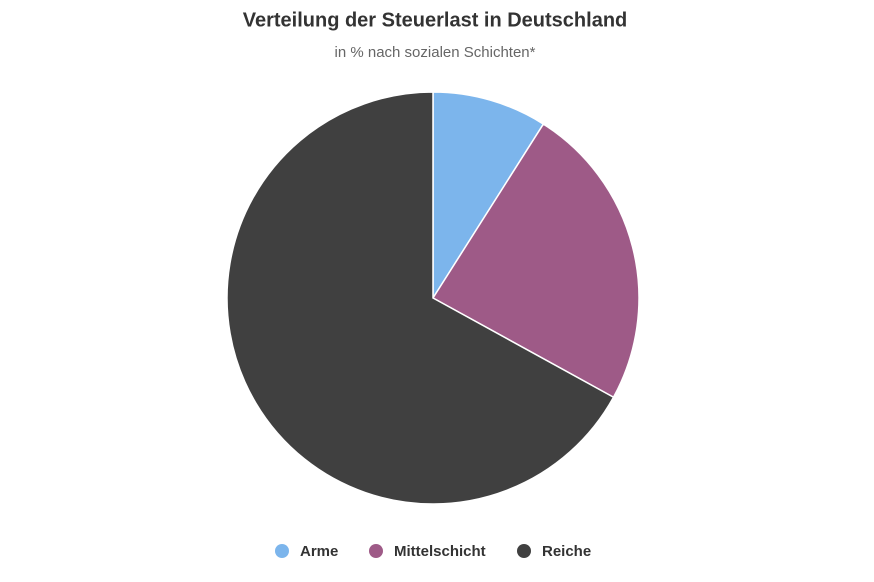 The image size is (874, 582). What do you see at coordinates (440, 551) in the screenshot?
I see `legend-label: Mittelschicht` at bounding box center [440, 551].